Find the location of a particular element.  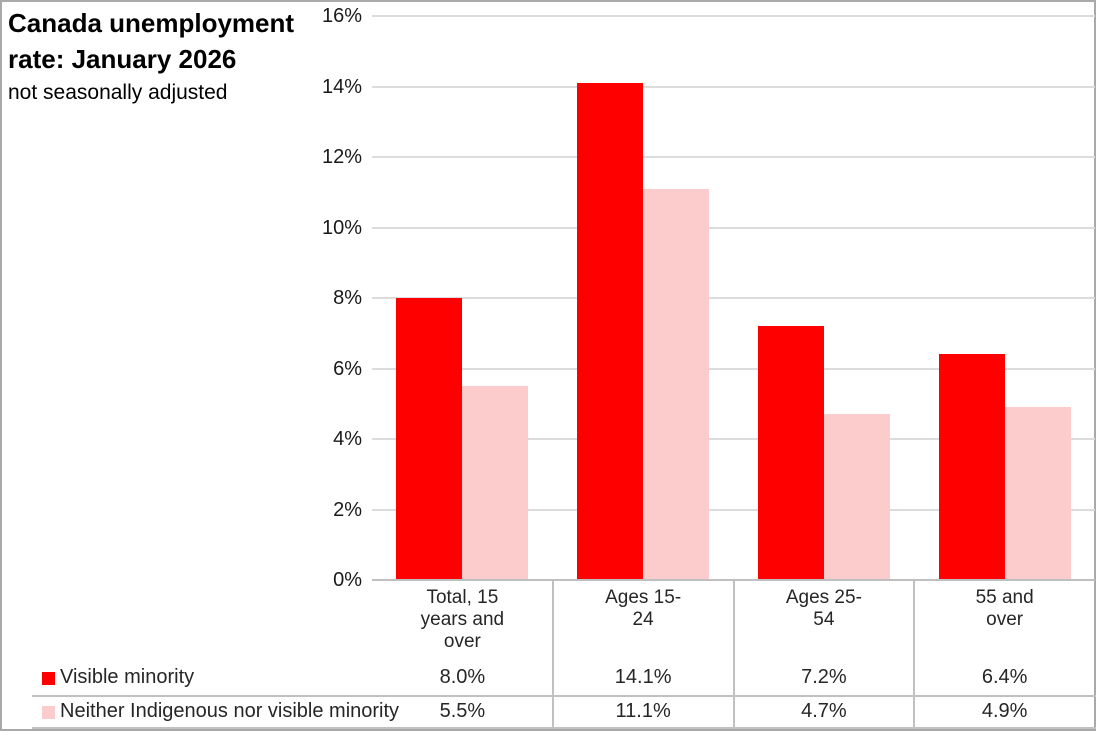

table-value-series1-cat2: 4.7% is located at coordinates (824, 711).